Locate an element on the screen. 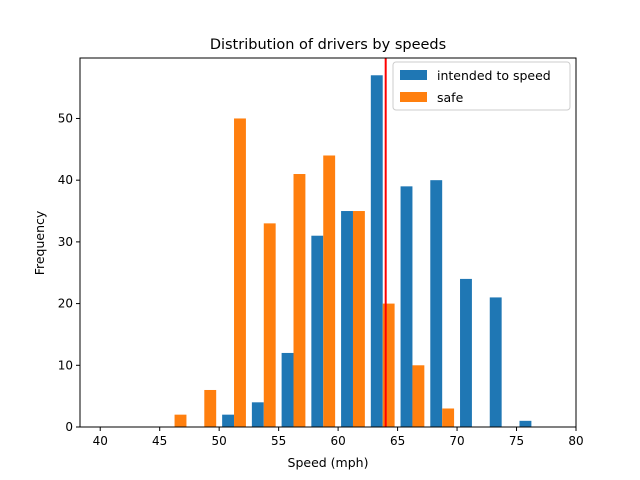  x-tick-label-55: 55 is located at coordinates (278, 441).